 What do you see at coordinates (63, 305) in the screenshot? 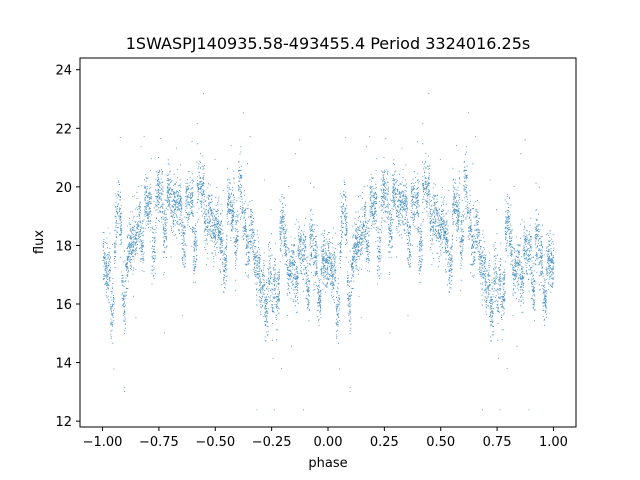
I see `y-tick-label: 16` at bounding box center [63, 305].